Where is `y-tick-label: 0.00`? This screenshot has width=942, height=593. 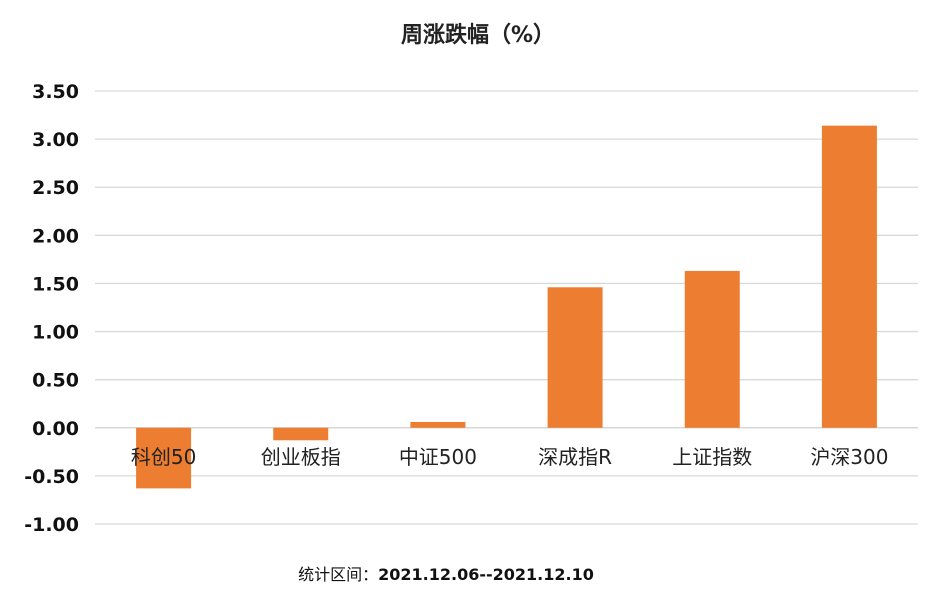 y-tick-label: 0.00 is located at coordinates (55, 429).